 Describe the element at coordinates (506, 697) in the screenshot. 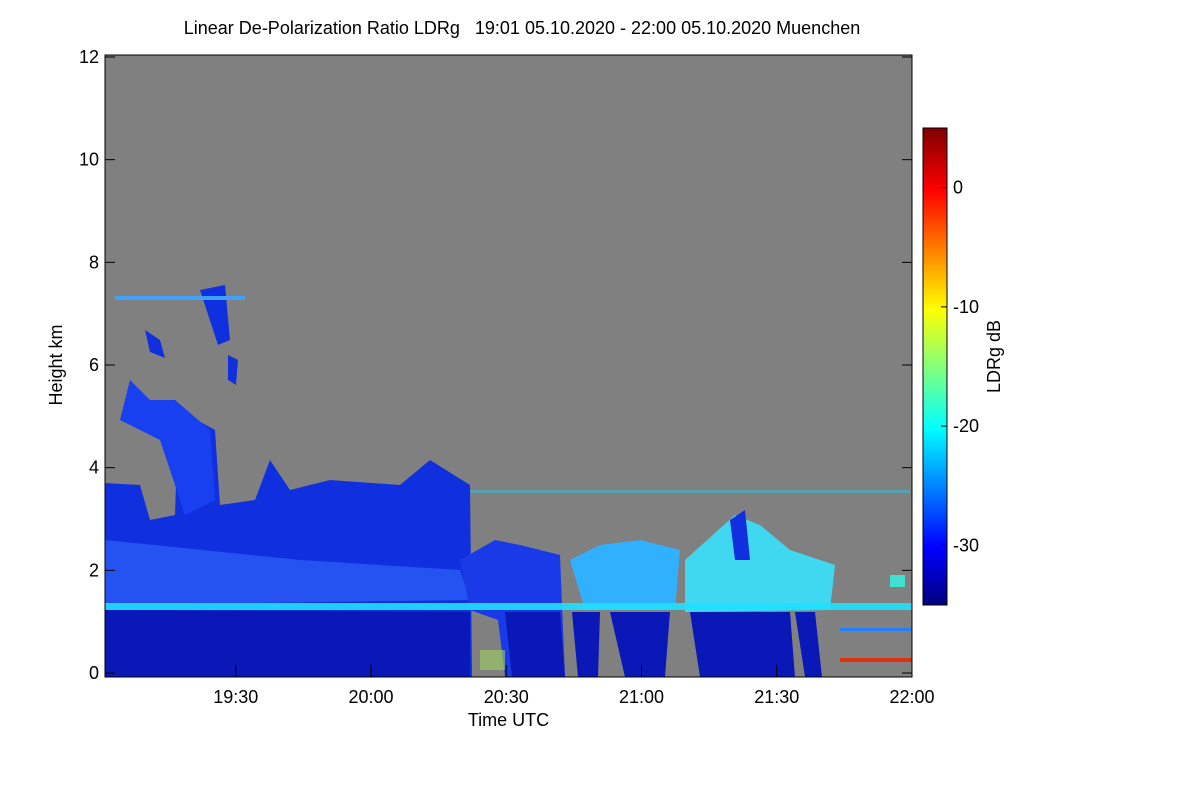

I see `x-tick-label: 20:30` at that location.